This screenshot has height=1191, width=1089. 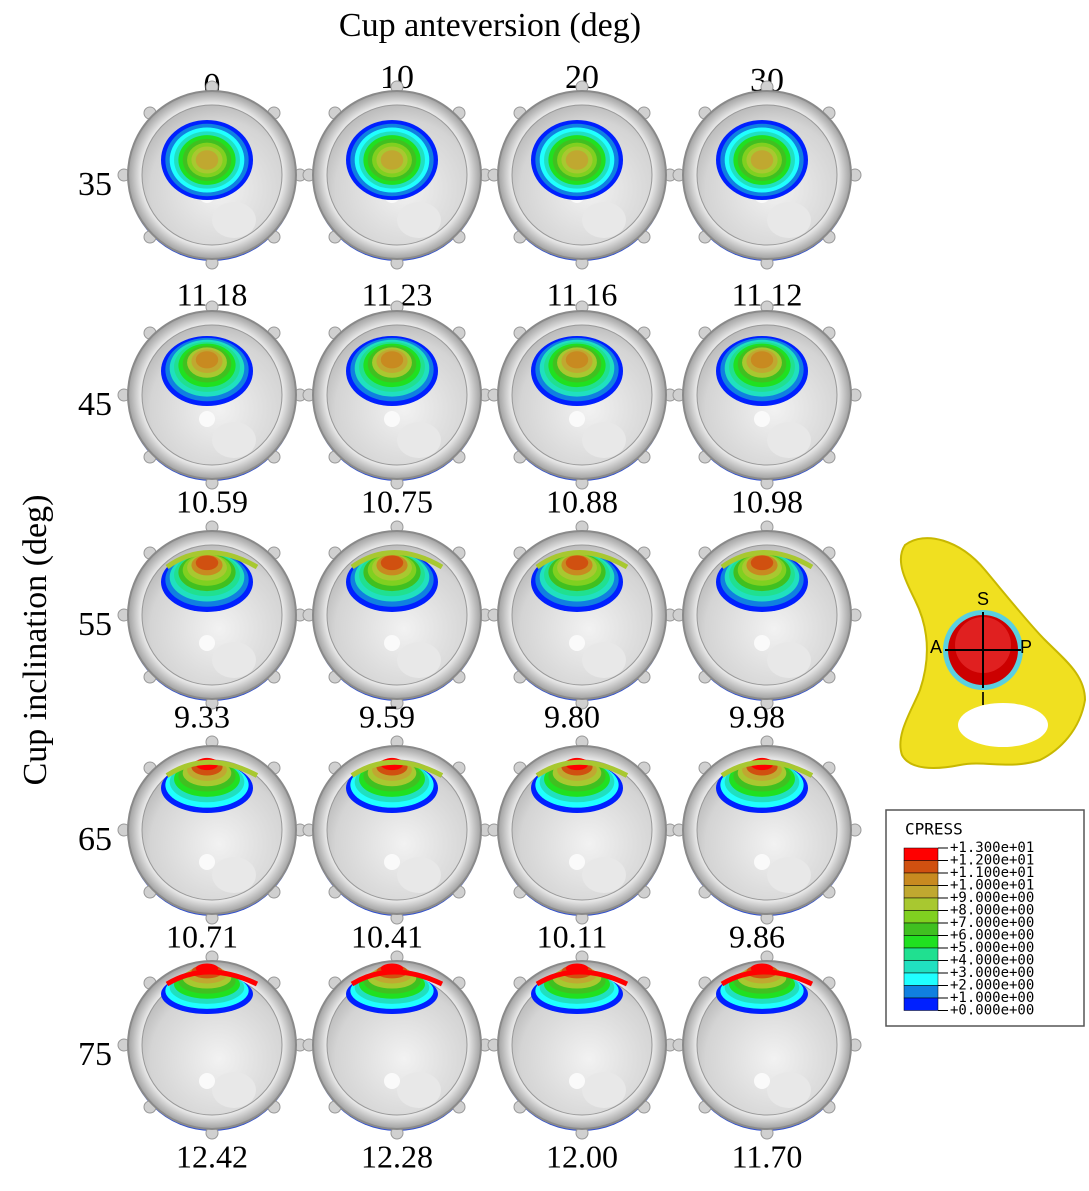 I want to click on column-axis-title: Cup anteversion (deg), so click(x=490, y=25).